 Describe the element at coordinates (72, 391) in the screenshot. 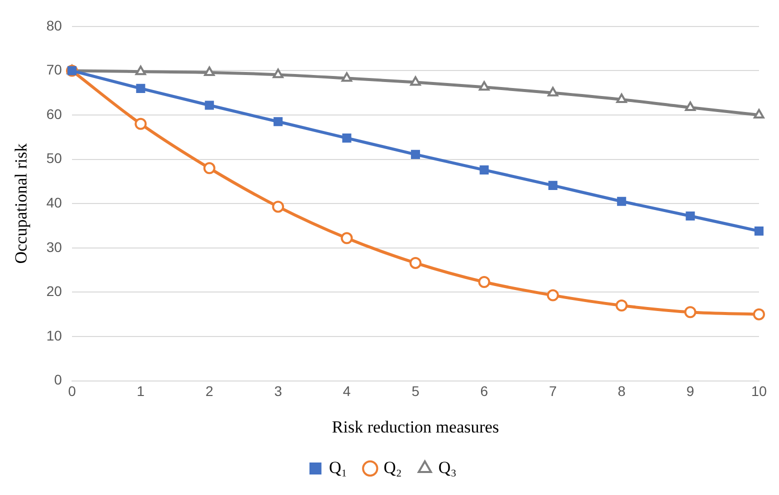

I see `x-tick-label: 0` at that location.